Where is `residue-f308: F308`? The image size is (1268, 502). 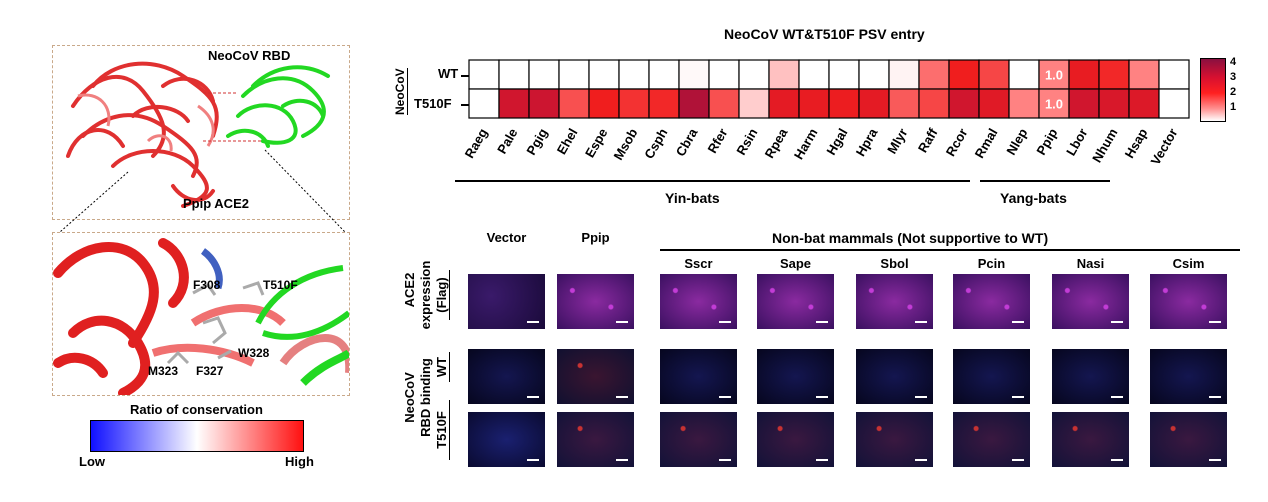
residue-f308: F308 is located at coordinates (207, 285).